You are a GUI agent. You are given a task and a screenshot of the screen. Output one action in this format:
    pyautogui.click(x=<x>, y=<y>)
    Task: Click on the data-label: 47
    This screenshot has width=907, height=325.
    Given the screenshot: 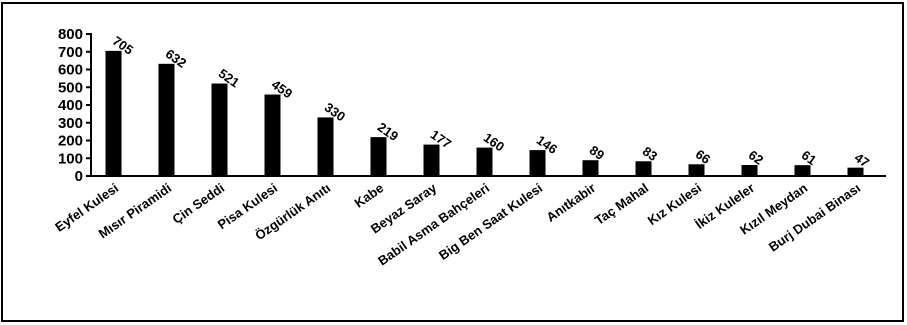 What is the action you would take?
    pyautogui.click(x=862, y=160)
    